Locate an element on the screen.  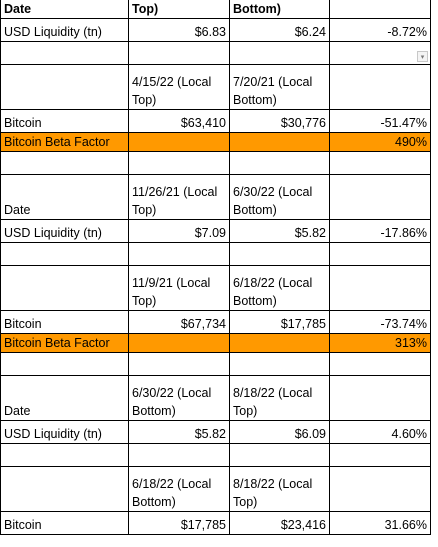
value-cell: 313% is located at coordinates (380, 343).